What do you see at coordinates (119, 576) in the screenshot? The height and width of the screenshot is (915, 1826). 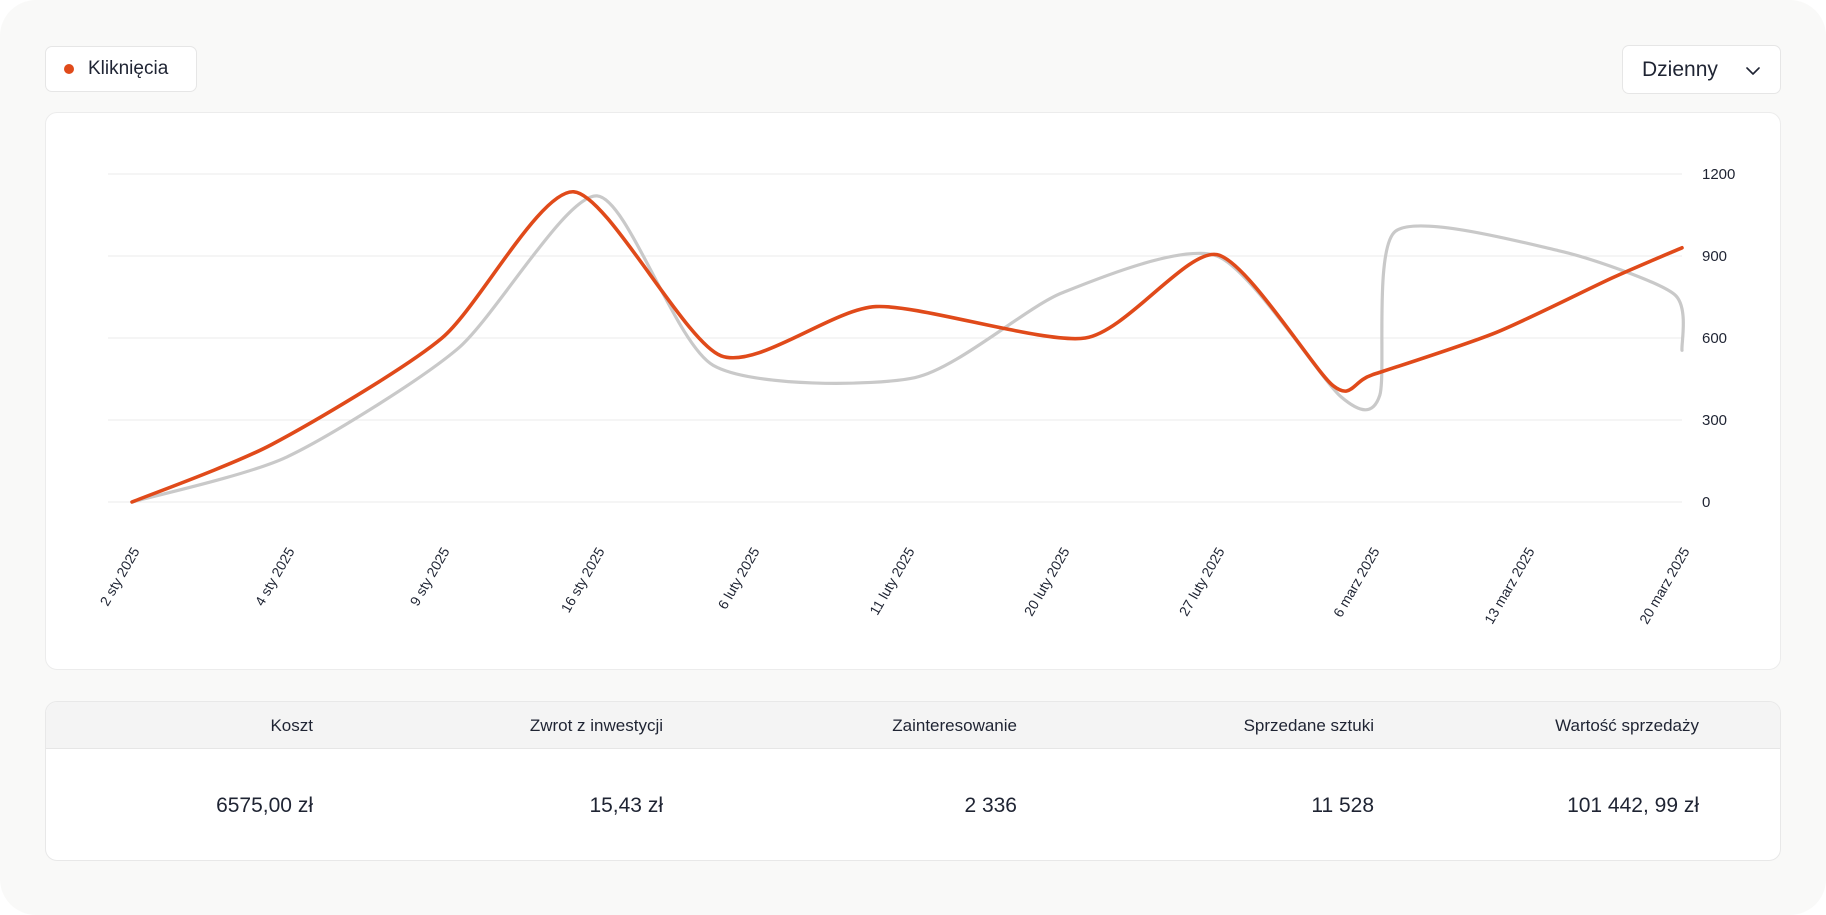 I see `x-tick-label: 2 sty 2025` at bounding box center [119, 576].